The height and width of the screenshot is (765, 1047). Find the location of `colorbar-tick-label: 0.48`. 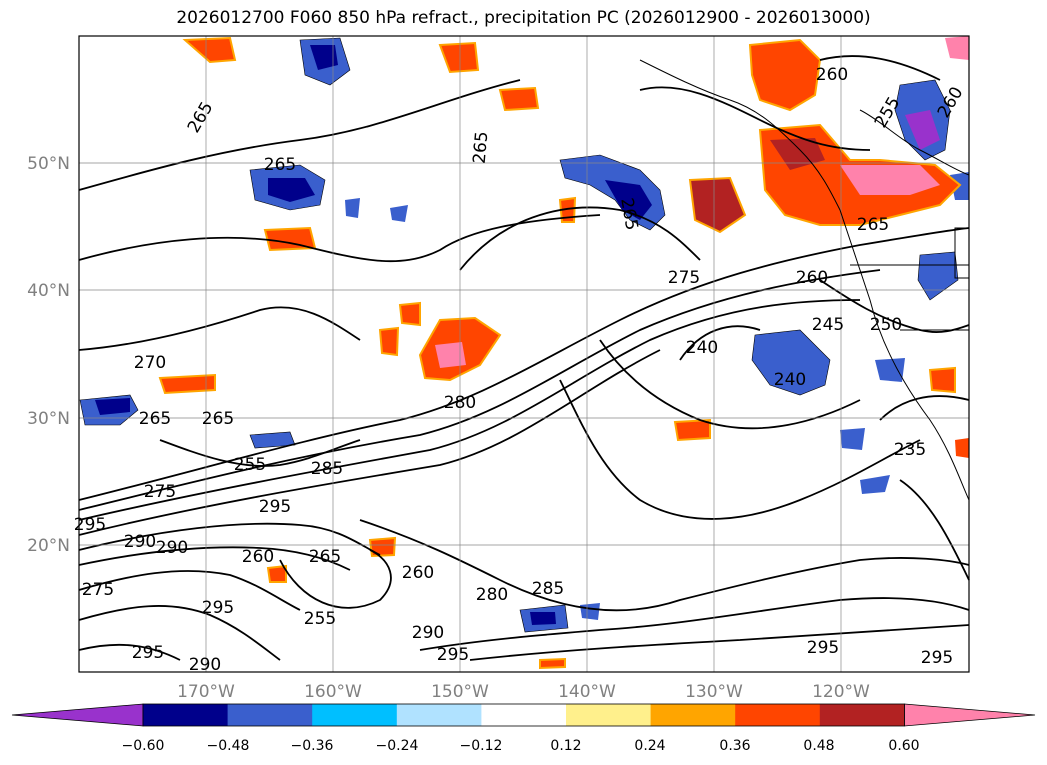

colorbar-tick-label: 0.48 is located at coordinates (818, 746).